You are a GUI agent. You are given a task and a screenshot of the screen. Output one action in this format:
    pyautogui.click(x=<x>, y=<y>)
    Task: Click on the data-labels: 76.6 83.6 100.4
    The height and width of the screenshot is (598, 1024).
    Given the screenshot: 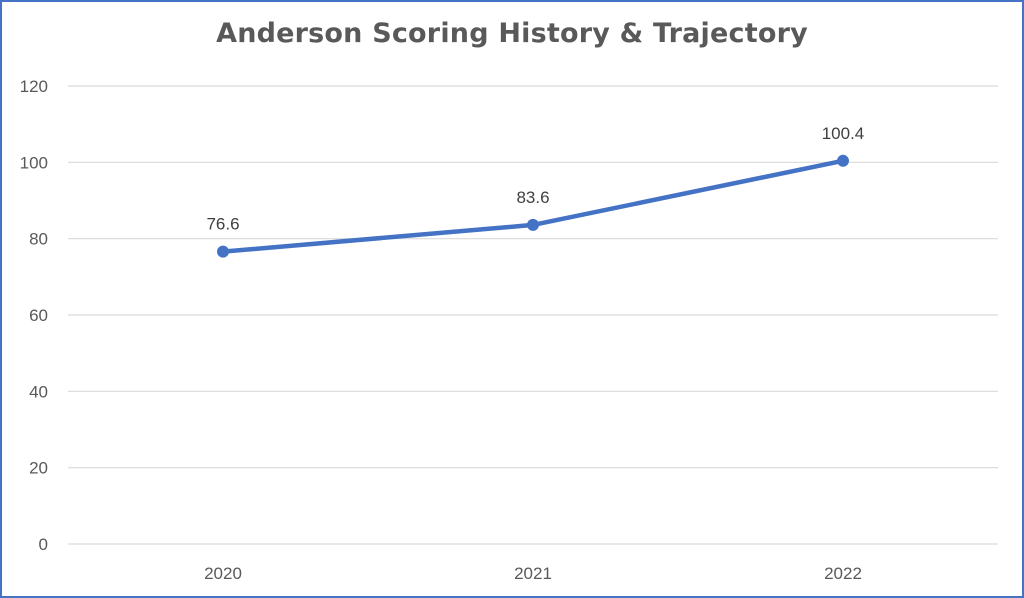 What is the action you would take?
    pyautogui.click(x=535, y=179)
    